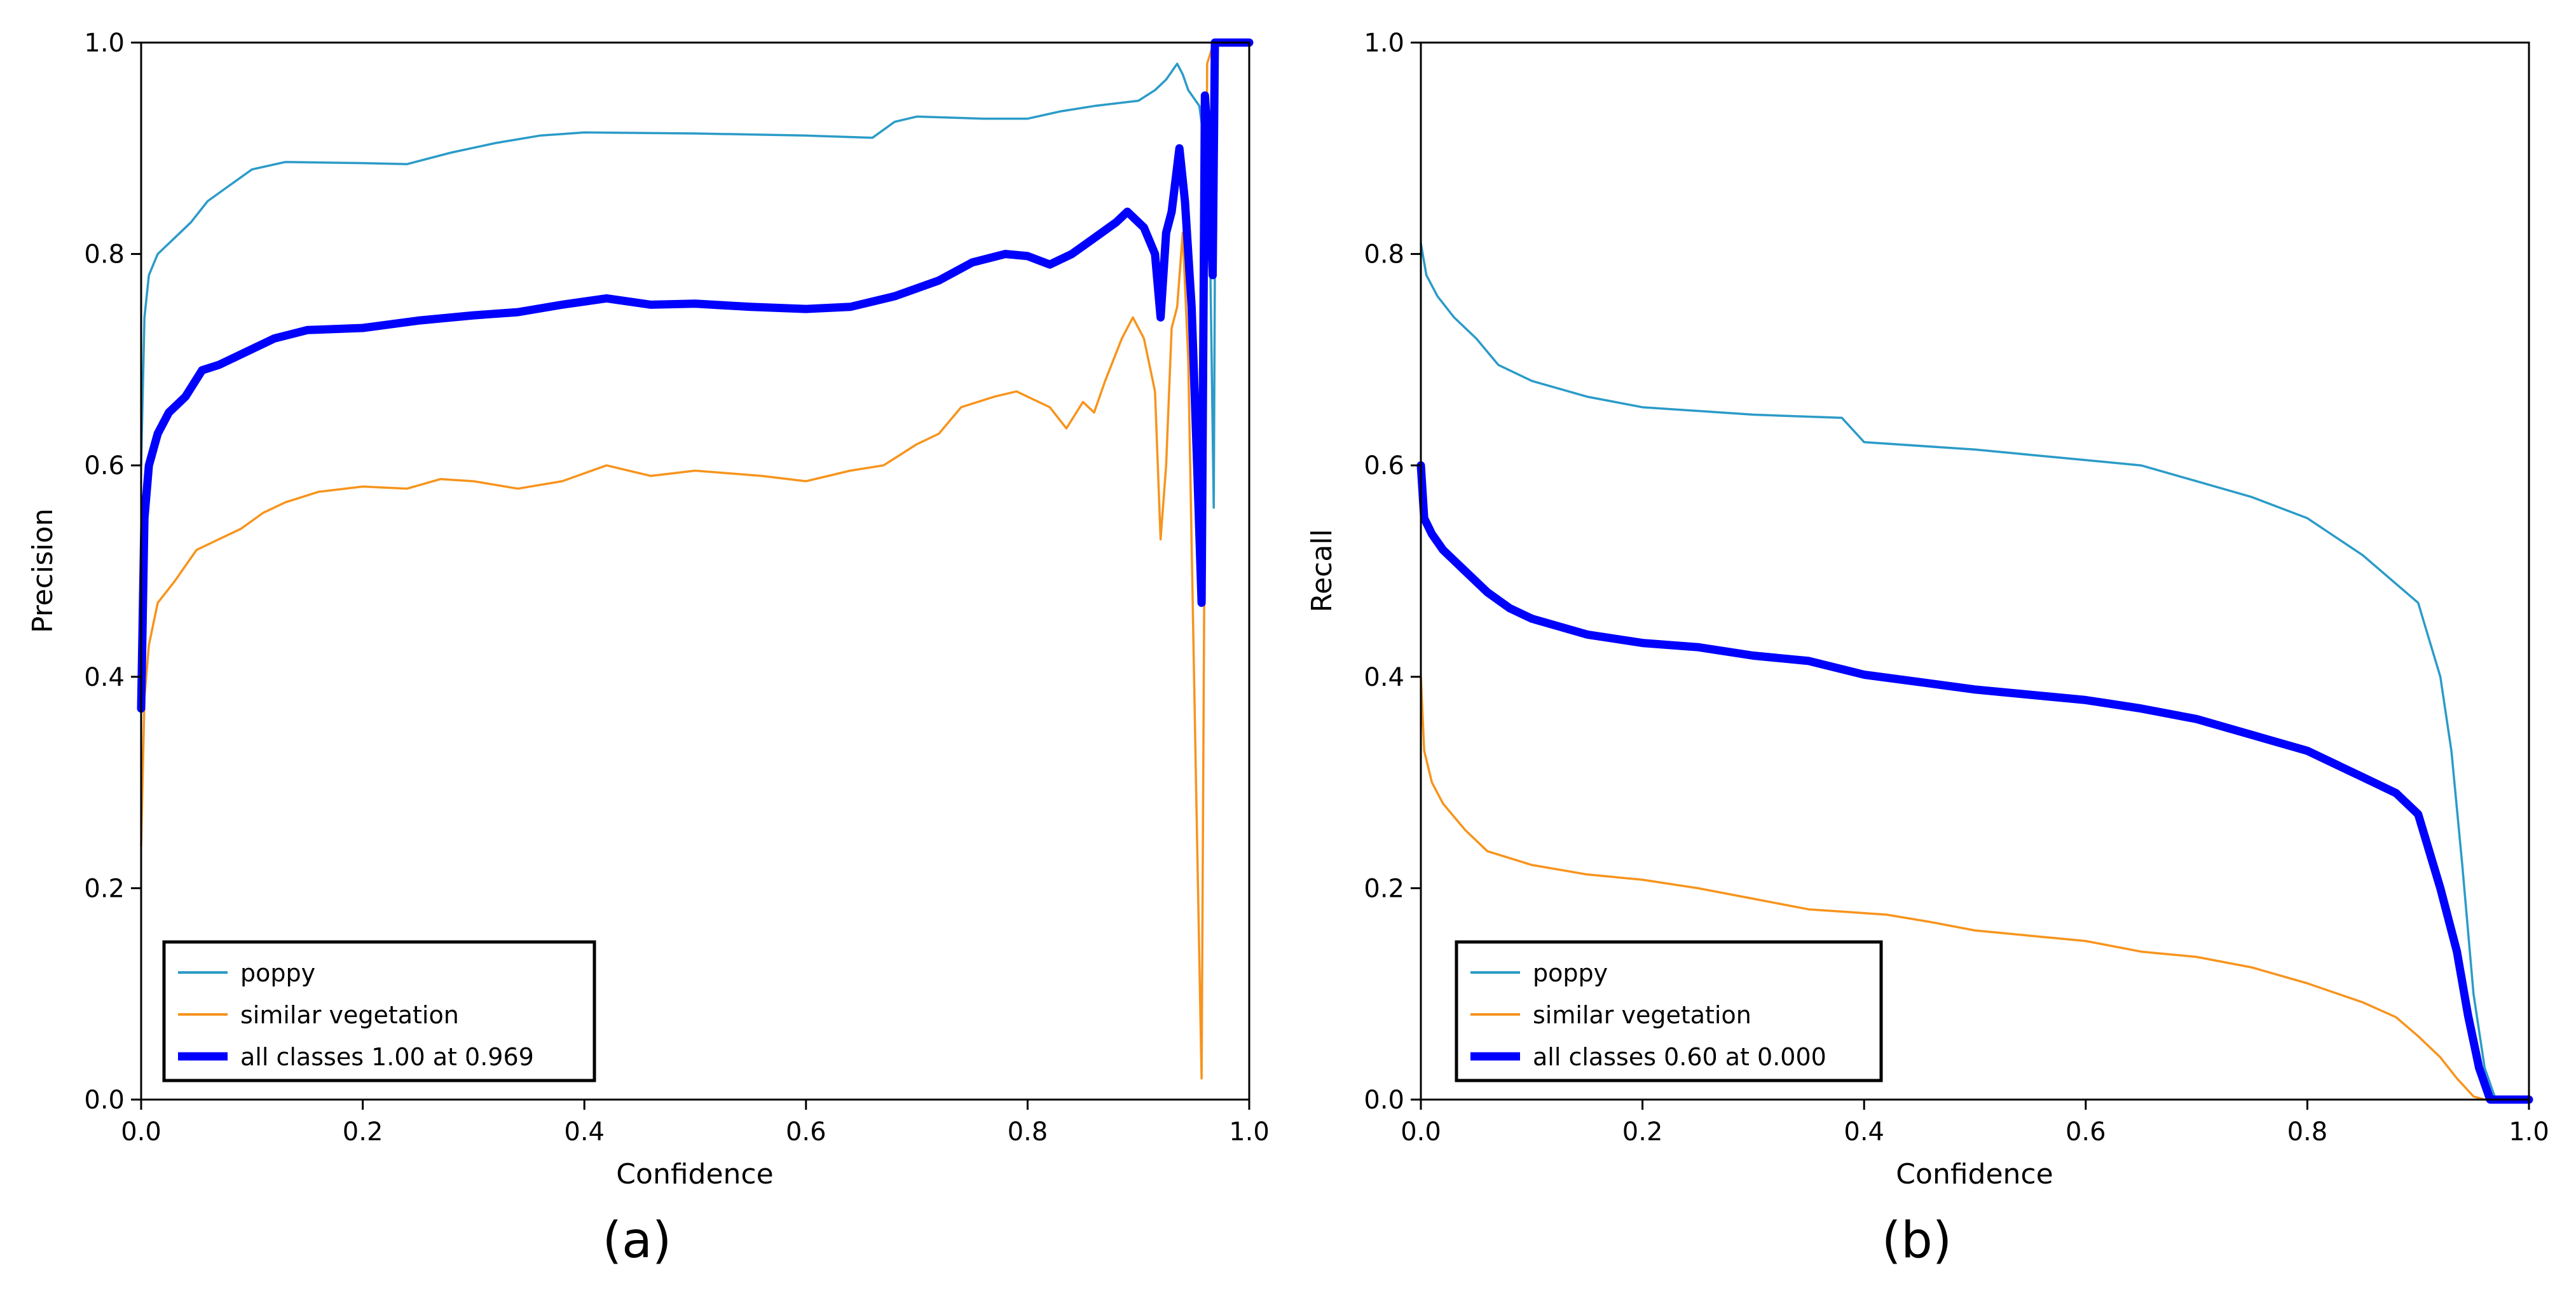 This screenshot has width=2576, height=1289. What do you see at coordinates (1917, 1240) in the screenshot?
I see `panel-b-label: (b)` at bounding box center [1917, 1240].